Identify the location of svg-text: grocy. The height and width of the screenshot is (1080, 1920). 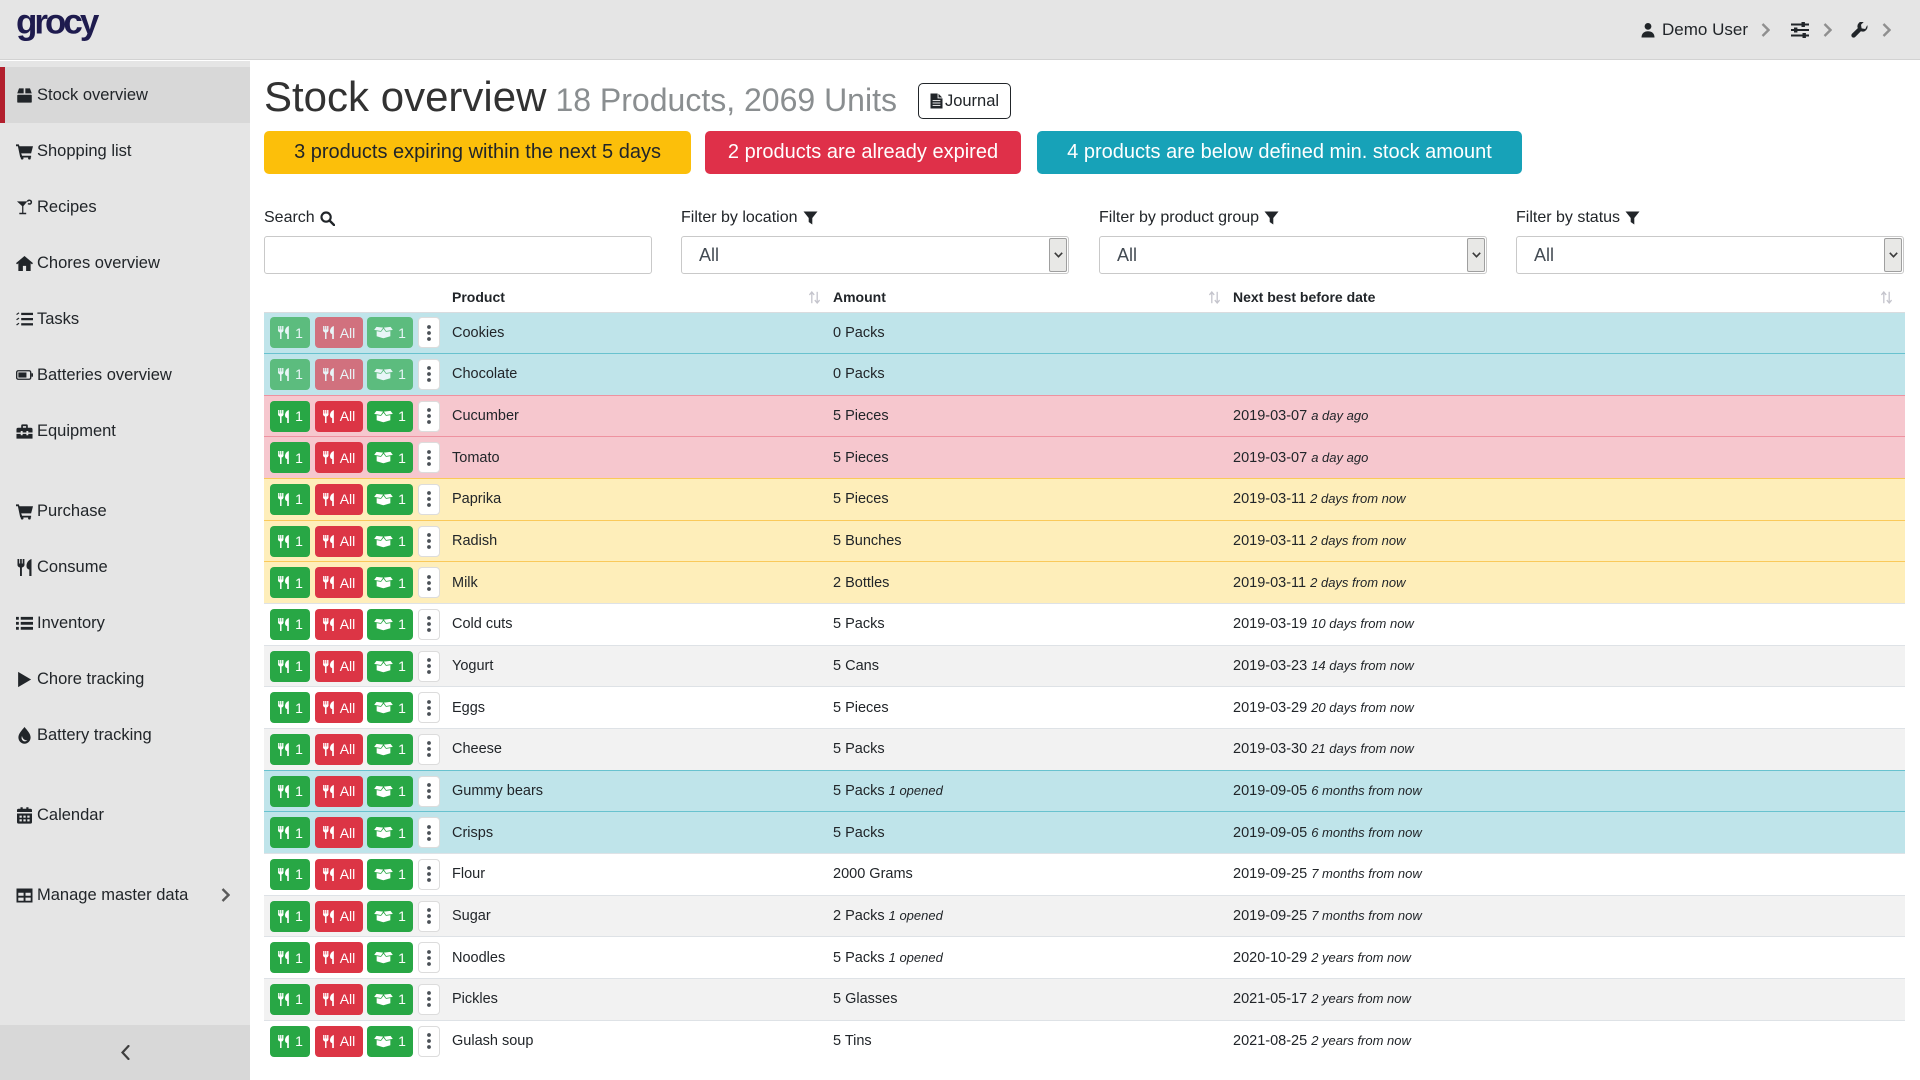
(58, 24).